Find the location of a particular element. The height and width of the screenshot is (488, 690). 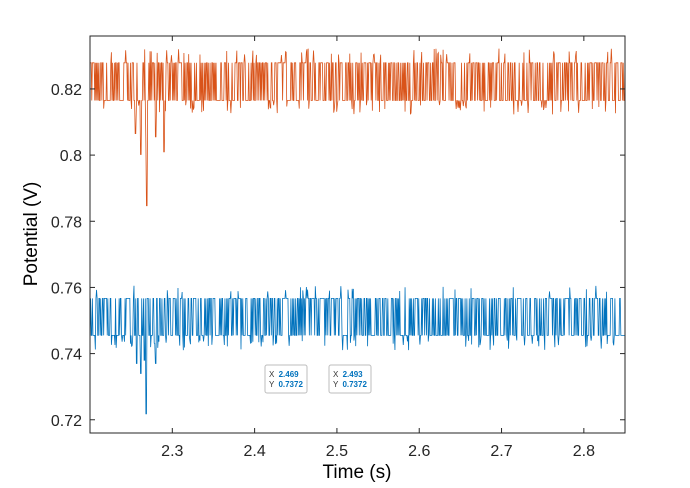

datatip-1: X 2.469 Y 0.7372 is located at coordinates (286, 379).